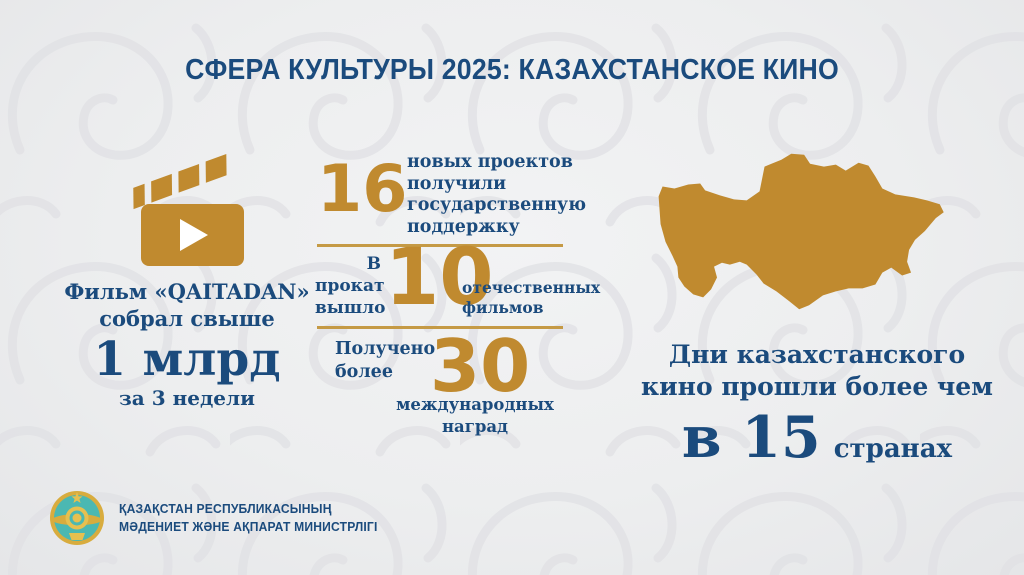 This screenshot has width=1024, height=575. I want to click on stat-number-awards: 30, so click(480, 366).